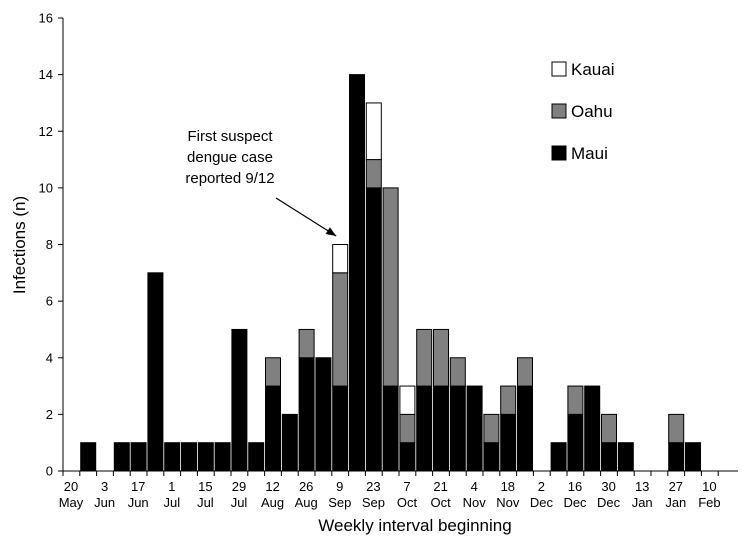 The width and height of the screenshot is (750, 547). I want to click on x-tick-label-day: 16, so click(575, 486).